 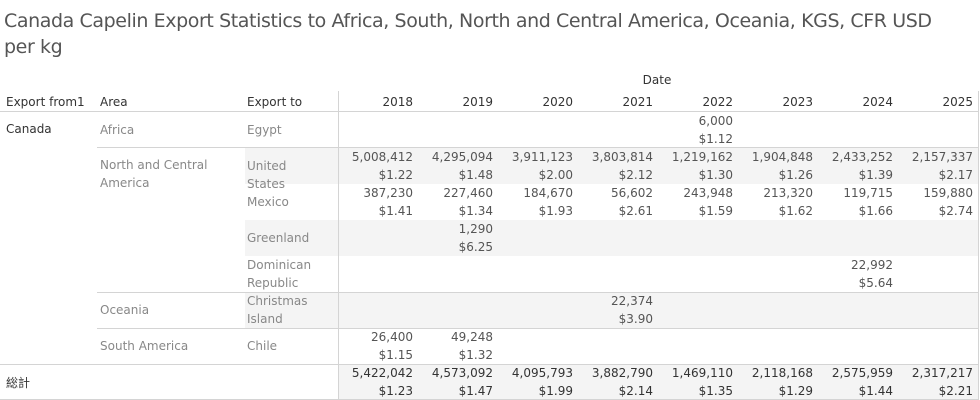 What do you see at coordinates (635, 319) in the screenshot?
I see `cell-usd: $3.90` at bounding box center [635, 319].